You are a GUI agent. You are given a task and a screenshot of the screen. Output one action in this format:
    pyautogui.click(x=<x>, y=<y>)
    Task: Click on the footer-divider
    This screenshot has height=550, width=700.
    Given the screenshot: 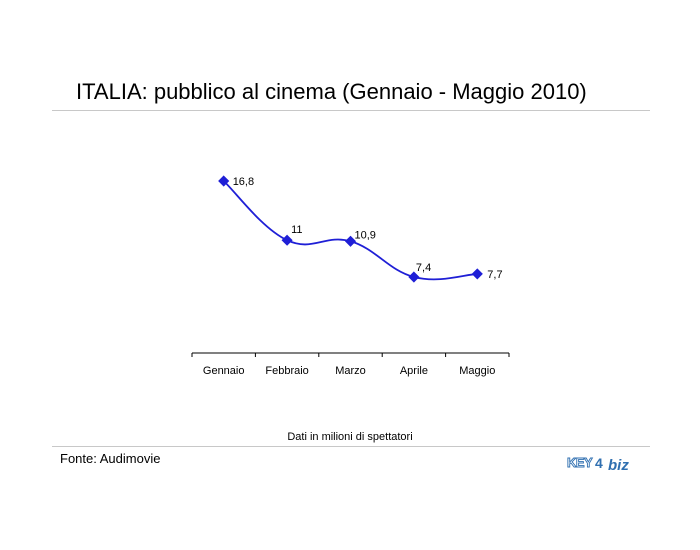 What is the action you would take?
    pyautogui.click(x=351, y=446)
    